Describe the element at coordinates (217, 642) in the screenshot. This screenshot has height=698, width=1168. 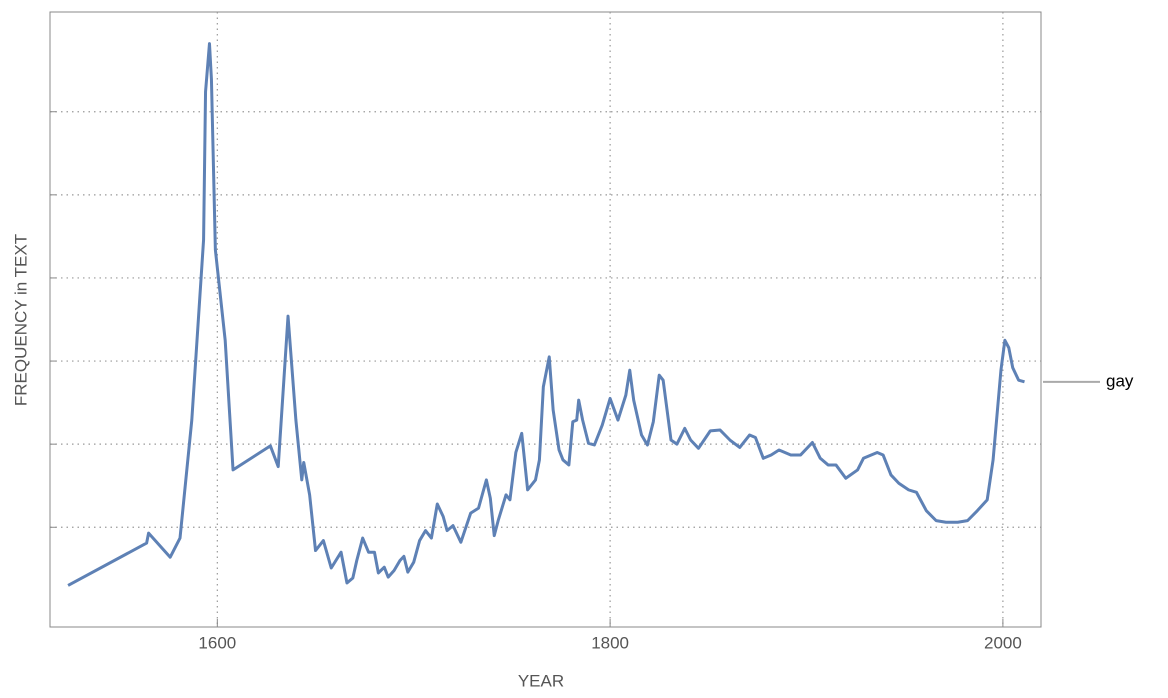
I see `x-tick-label: 1600` at that location.